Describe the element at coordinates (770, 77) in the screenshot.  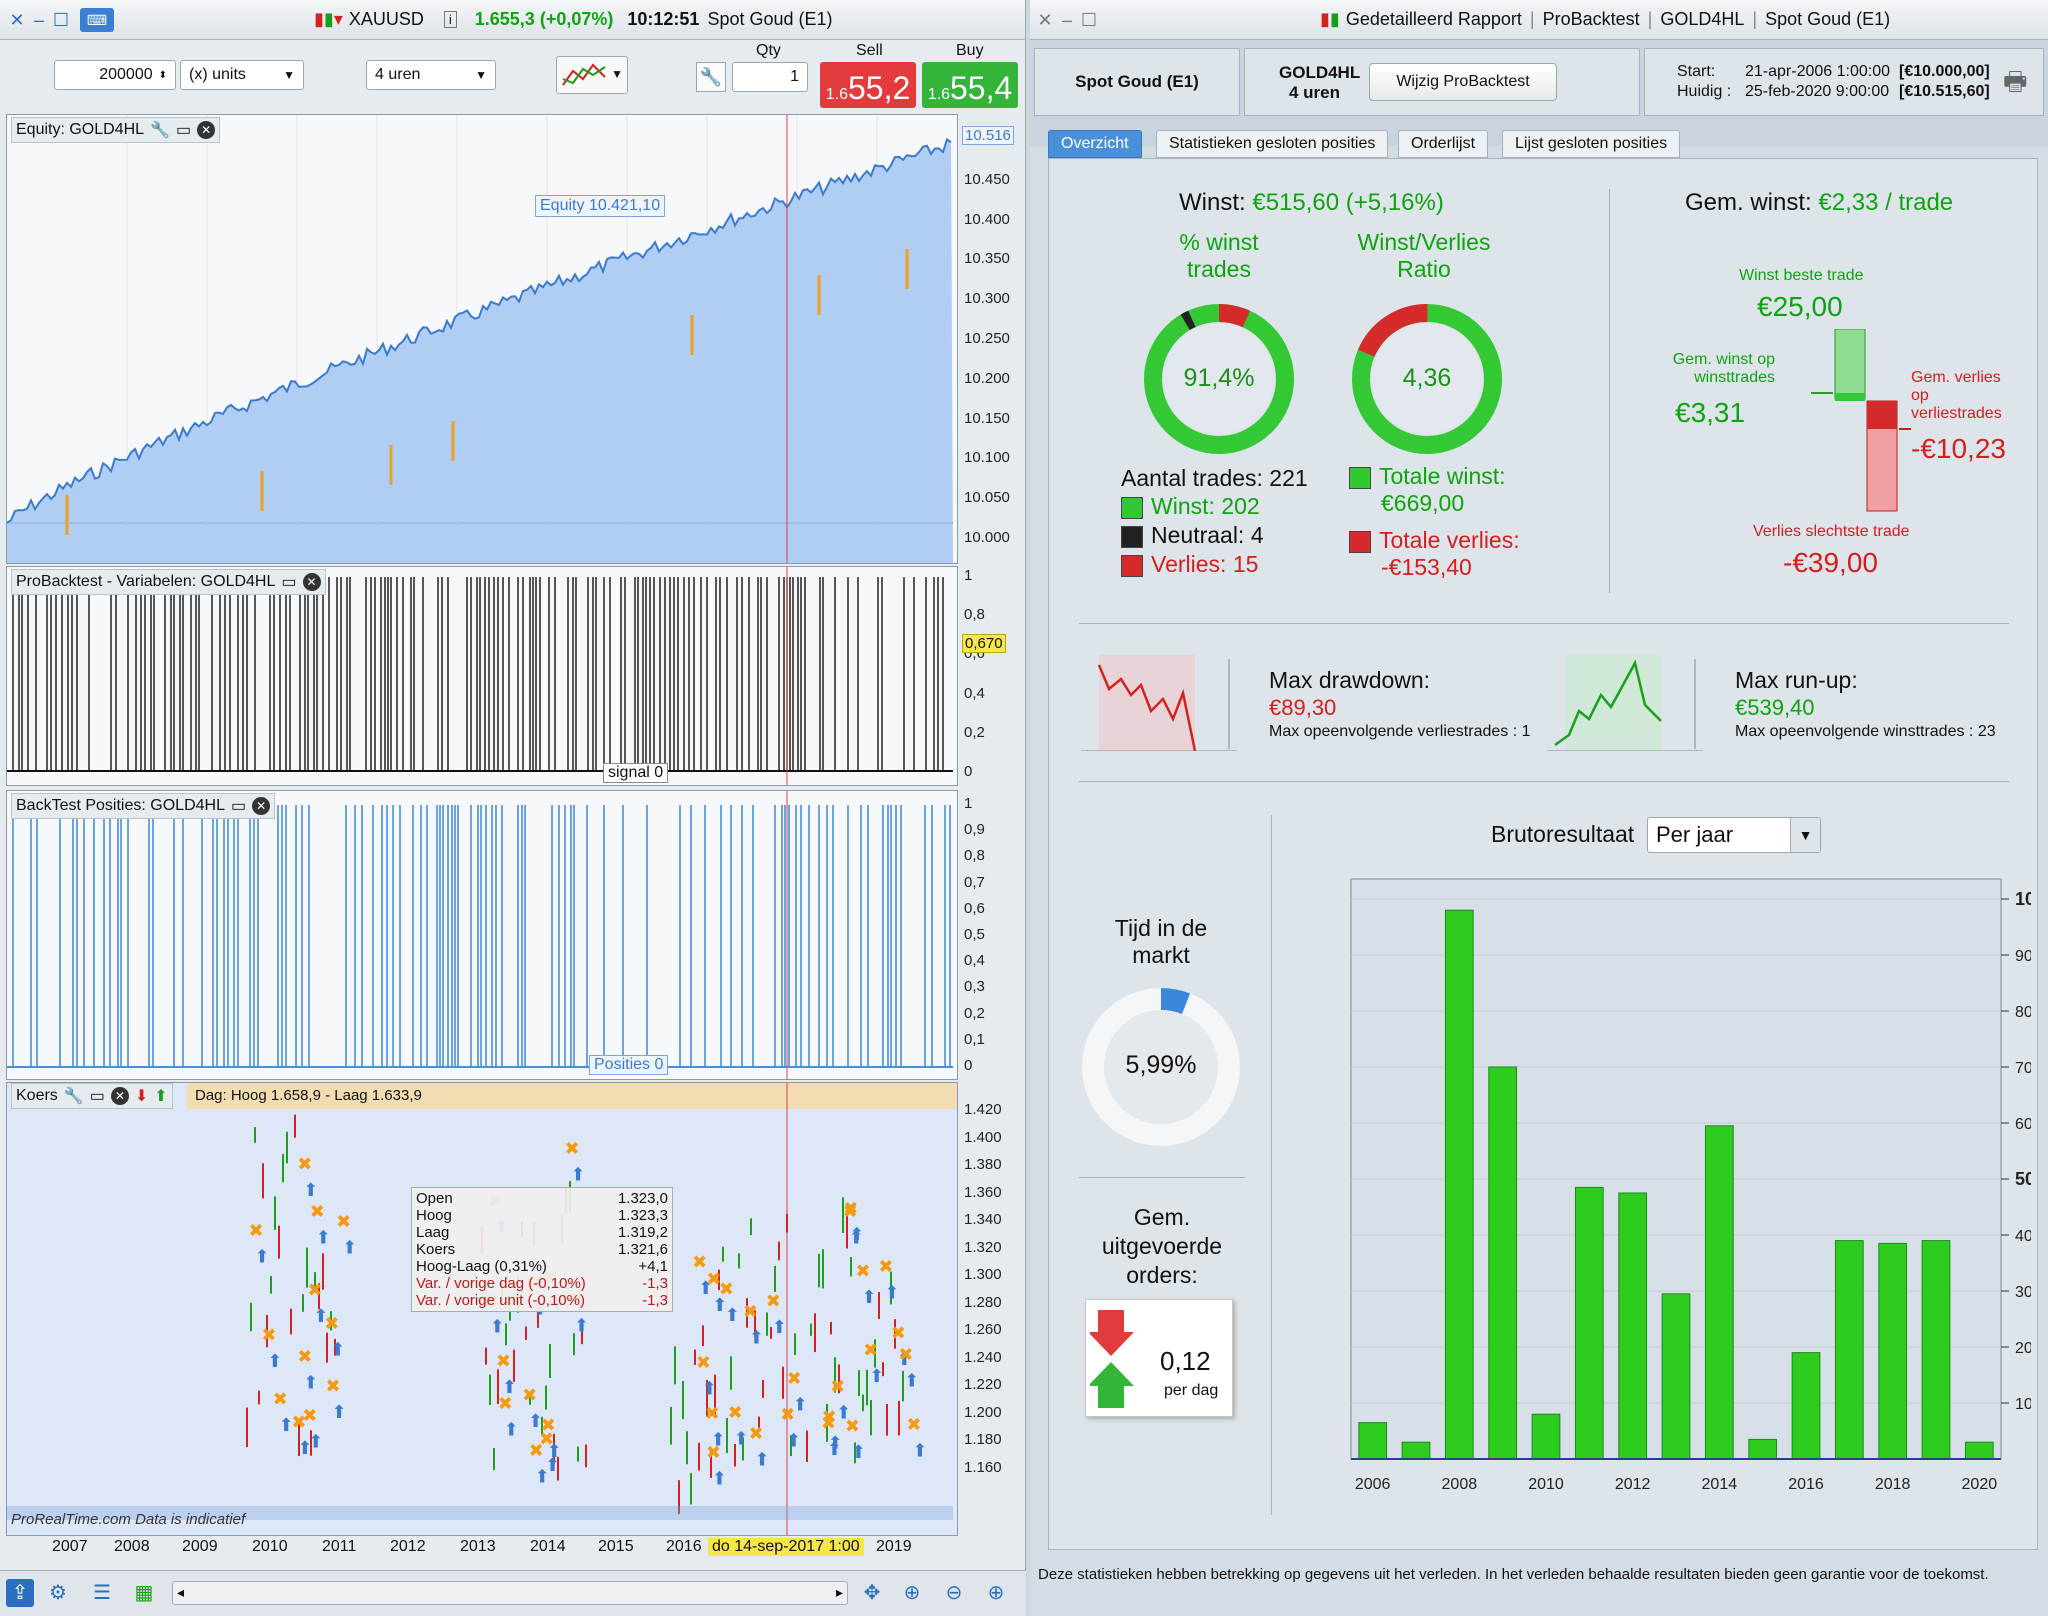
I see `qty-input: 1` at that location.